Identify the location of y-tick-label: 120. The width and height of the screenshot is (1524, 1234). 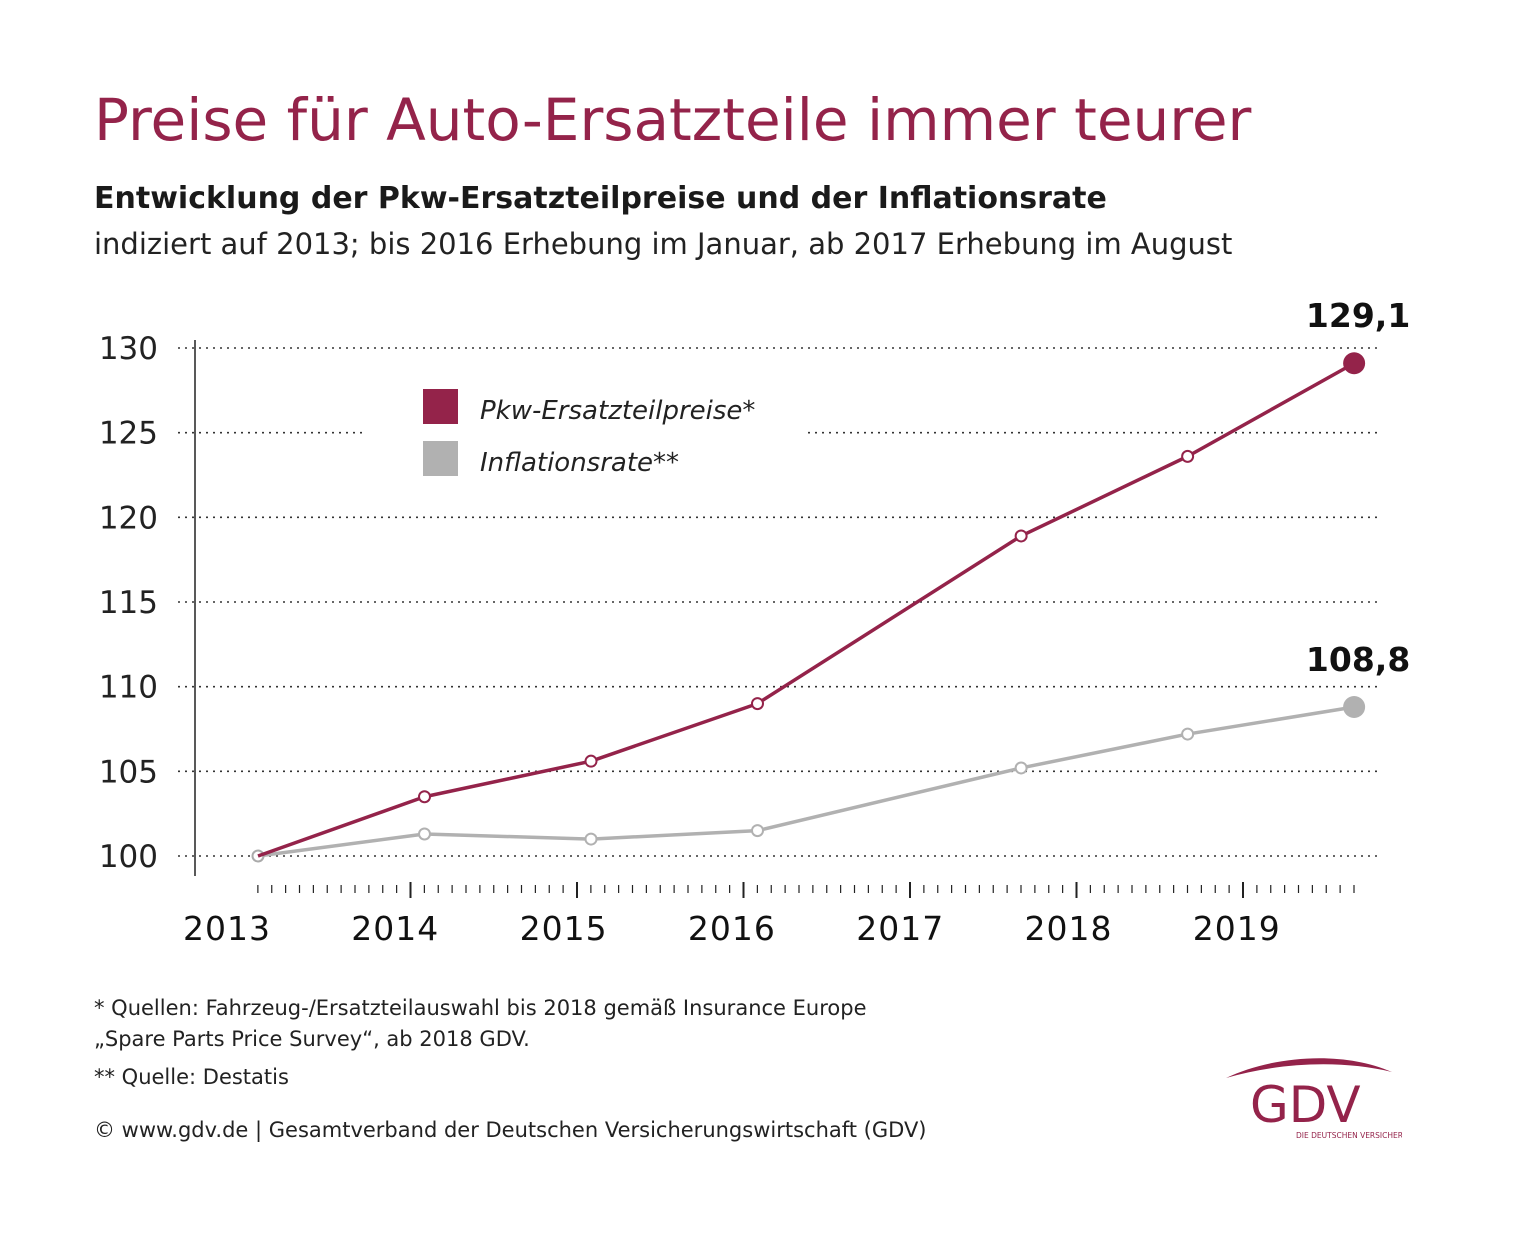
(128, 518).